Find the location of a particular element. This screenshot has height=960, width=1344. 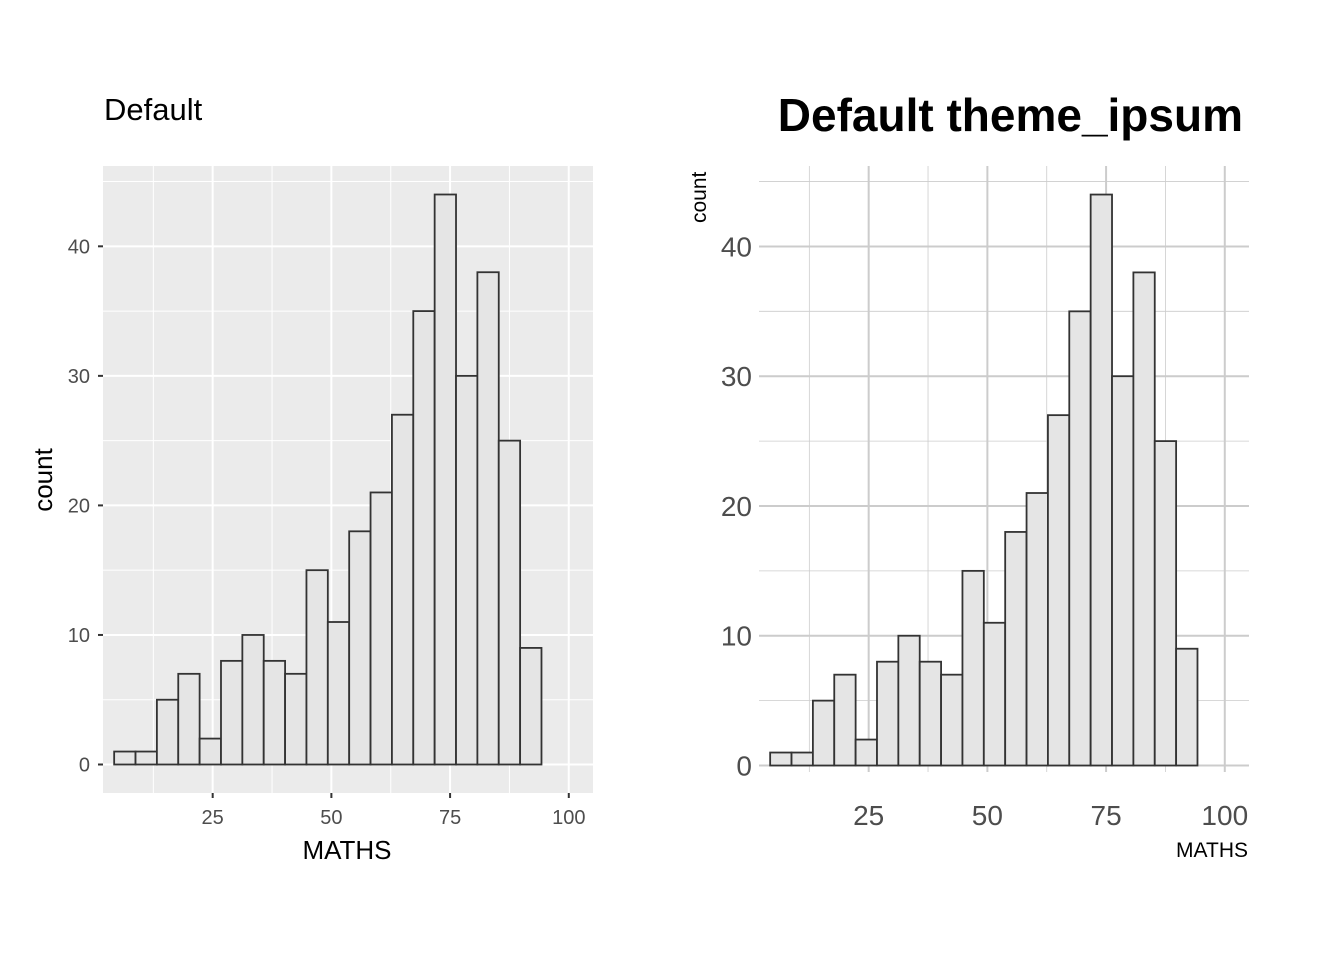

left-y-tick-label: 30 is located at coordinates (79, 377).